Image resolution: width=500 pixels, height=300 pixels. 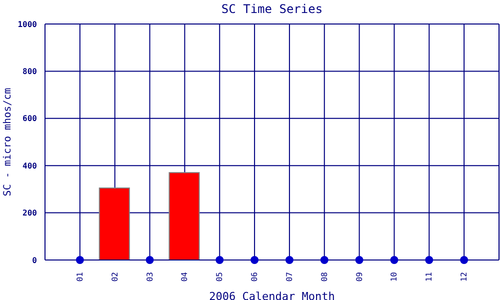 What do you see at coordinates (359, 277) in the screenshot?
I see `x-tick-label: 09` at bounding box center [359, 277].